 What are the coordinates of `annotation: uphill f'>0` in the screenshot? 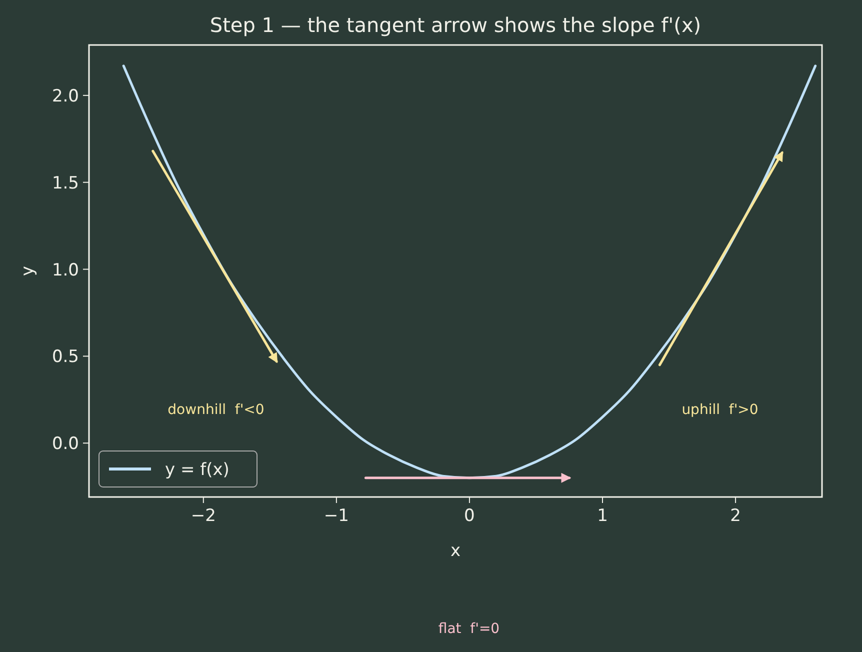 It's located at (720, 410).